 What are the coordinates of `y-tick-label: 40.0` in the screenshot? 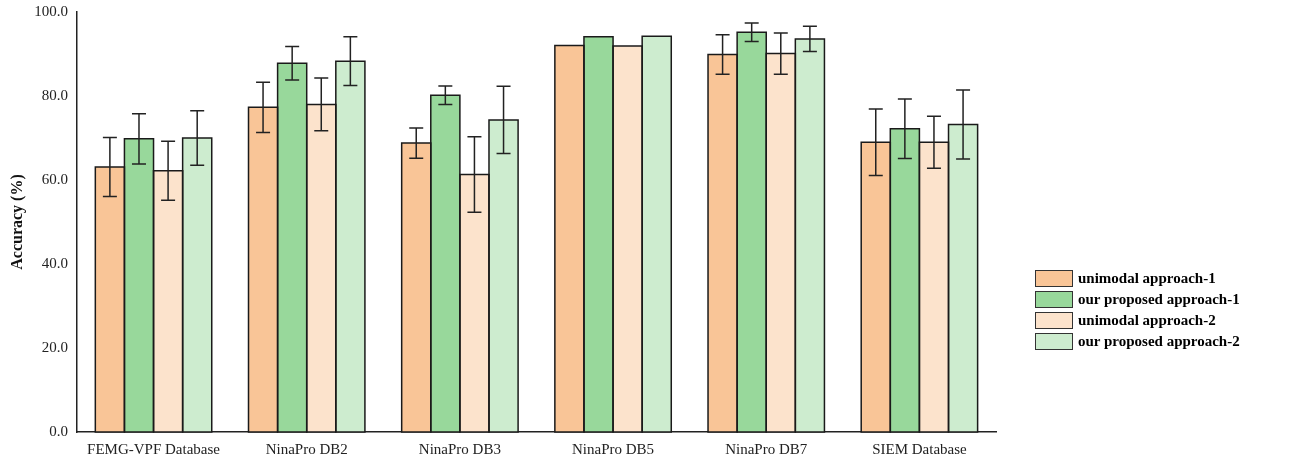 It's located at (54, 262).